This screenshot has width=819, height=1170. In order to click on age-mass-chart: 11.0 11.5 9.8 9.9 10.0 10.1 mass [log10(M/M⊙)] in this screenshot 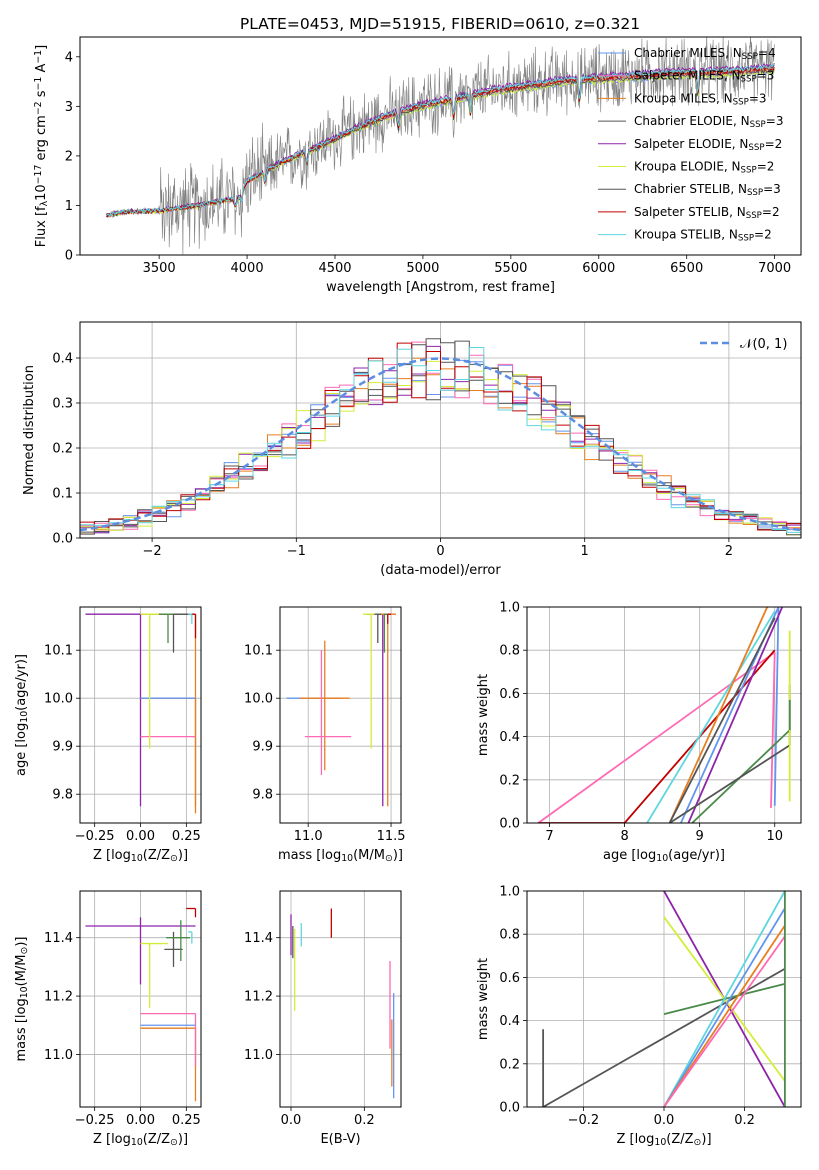, I will do `click(325, 735)`.